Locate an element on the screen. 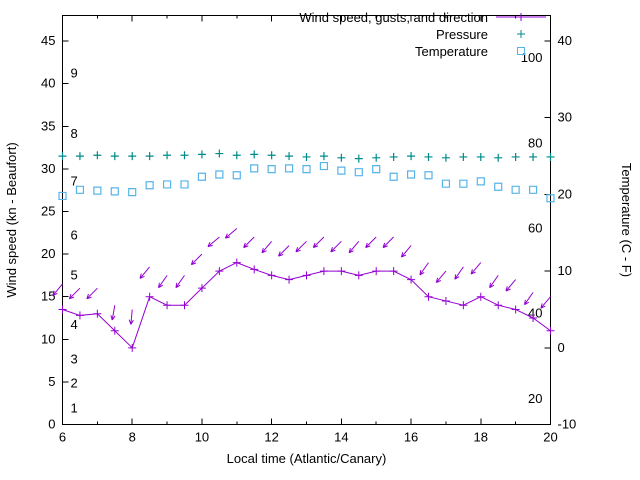  legend-label-2: Pressure is located at coordinates (462, 34).